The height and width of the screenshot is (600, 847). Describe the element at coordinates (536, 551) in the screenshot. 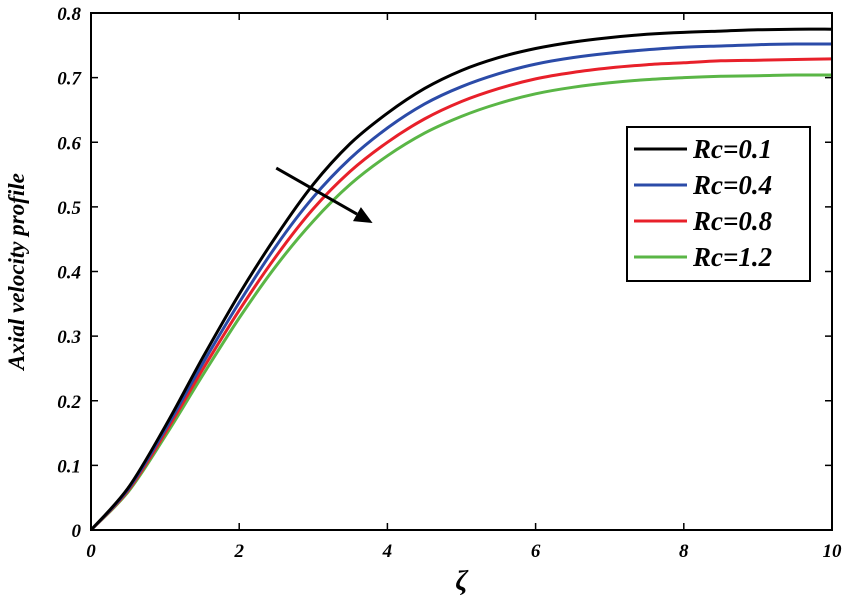

I see `x-tick-label: 6` at that location.